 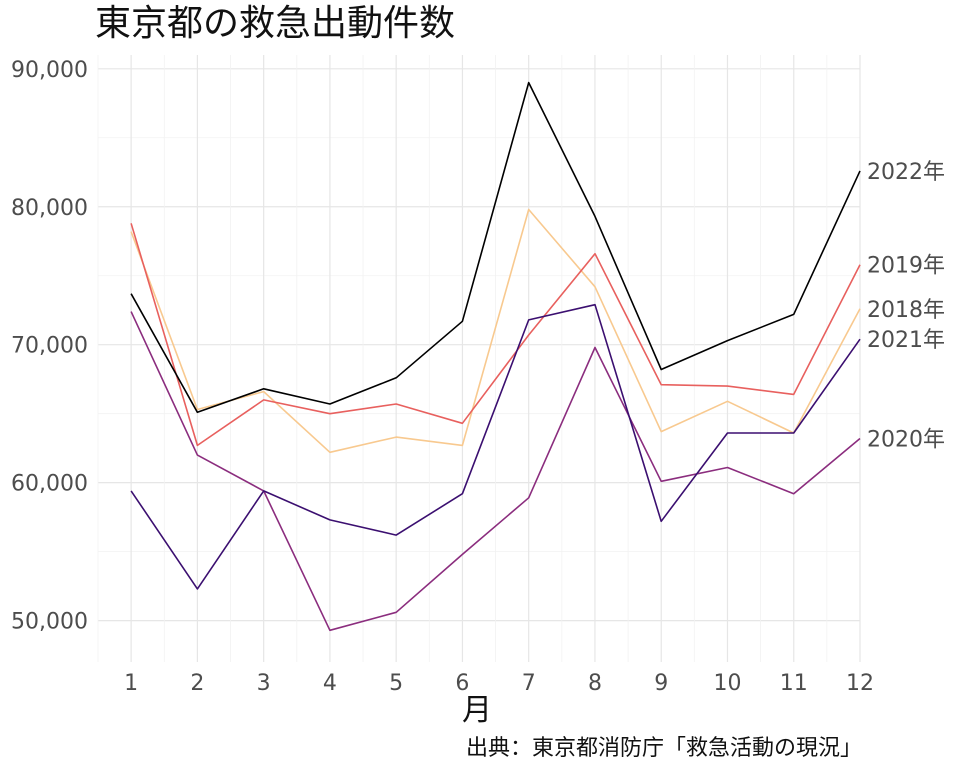 What do you see at coordinates (794, 683) in the screenshot?
I see `x-tick-label: 11` at bounding box center [794, 683].